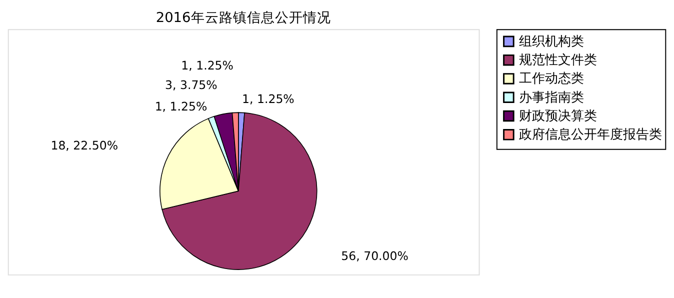  What do you see at coordinates (84, 145) in the screenshot?
I see `data-label: 18, 22.50%` at bounding box center [84, 145].